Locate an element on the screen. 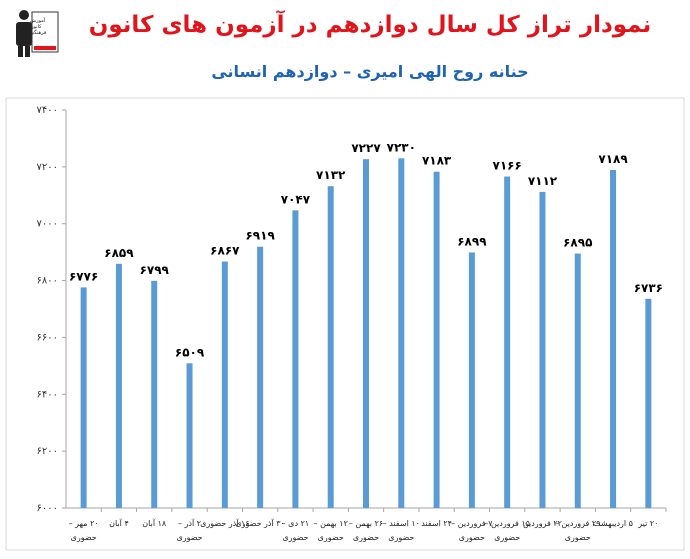 This screenshot has height=559, width=690. x-tick-label: ۲۱ دی – حضوری is located at coordinates (296, 530).